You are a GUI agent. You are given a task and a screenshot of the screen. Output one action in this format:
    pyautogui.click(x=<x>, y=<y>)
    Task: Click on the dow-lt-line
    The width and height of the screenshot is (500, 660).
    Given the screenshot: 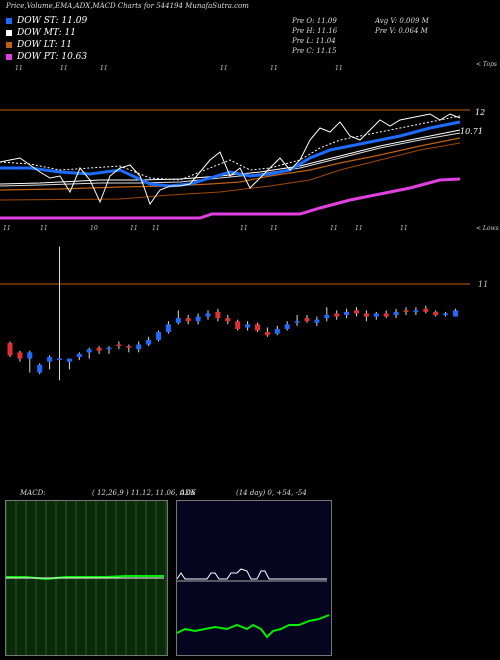 What is the action you would take?
    pyautogui.click(x=230, y=164)
    